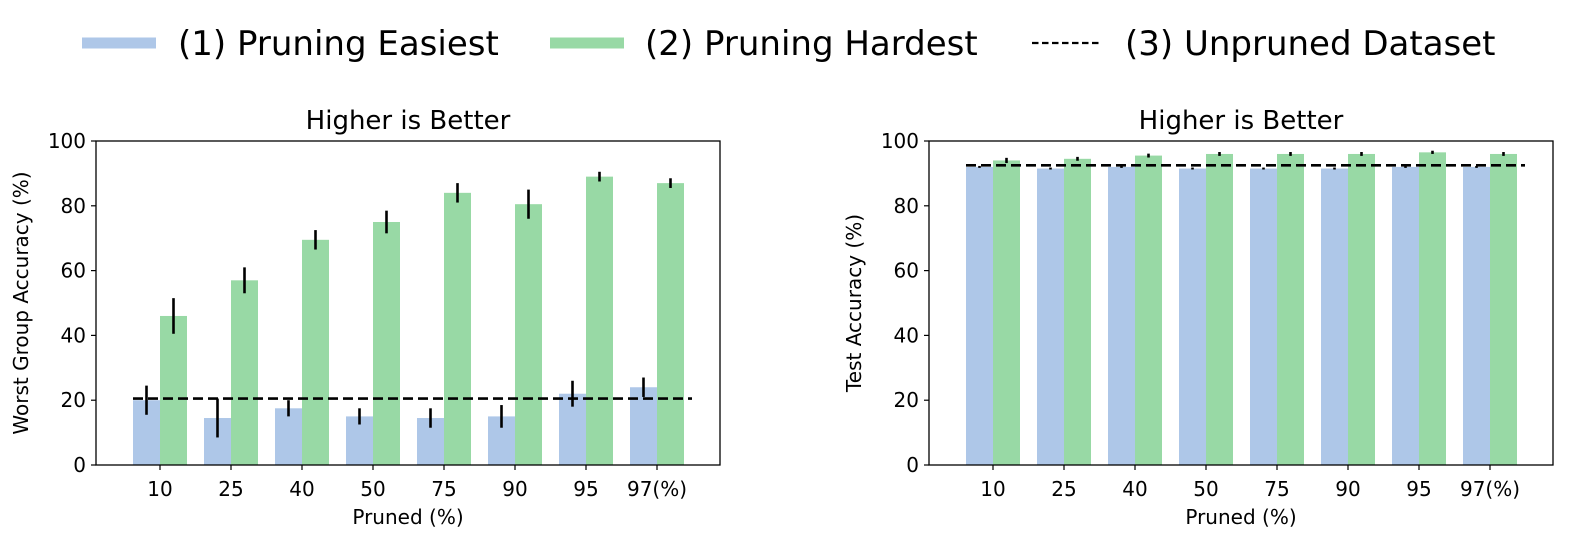 Image resolution: width=1577 pixels, height=544 pixels. What do you see at coordinates (1310, 44) in the screenshot?
I see `legend-label-unpruned-dataset: (3) Unpruned Dataset` at bounding box center [1310, 44].